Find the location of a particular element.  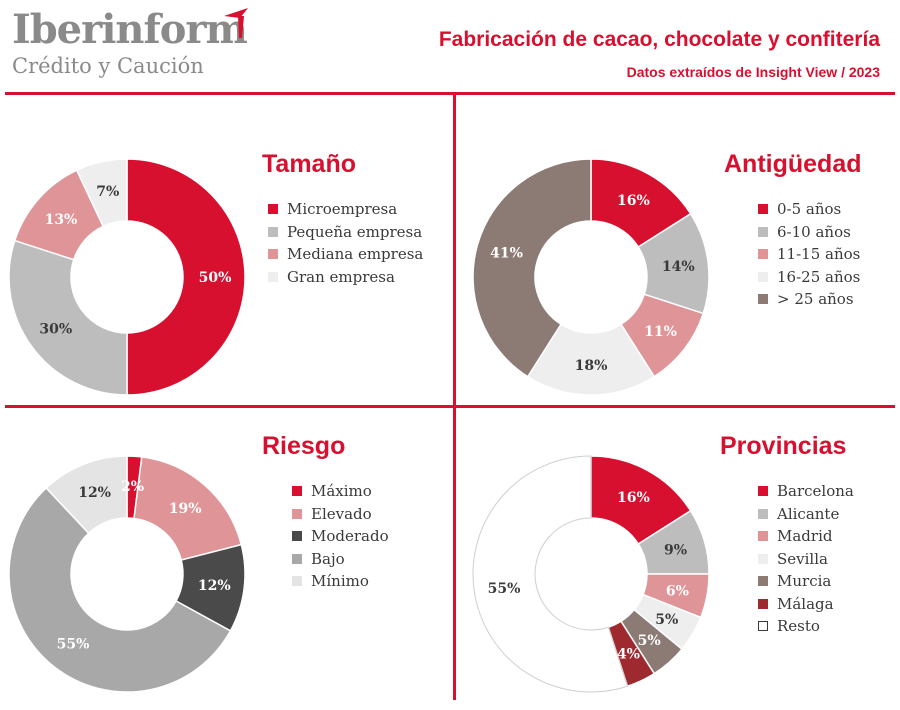

donut-chart: 16% 14% 11% 18% 41% is located at coordinates (591, 277).